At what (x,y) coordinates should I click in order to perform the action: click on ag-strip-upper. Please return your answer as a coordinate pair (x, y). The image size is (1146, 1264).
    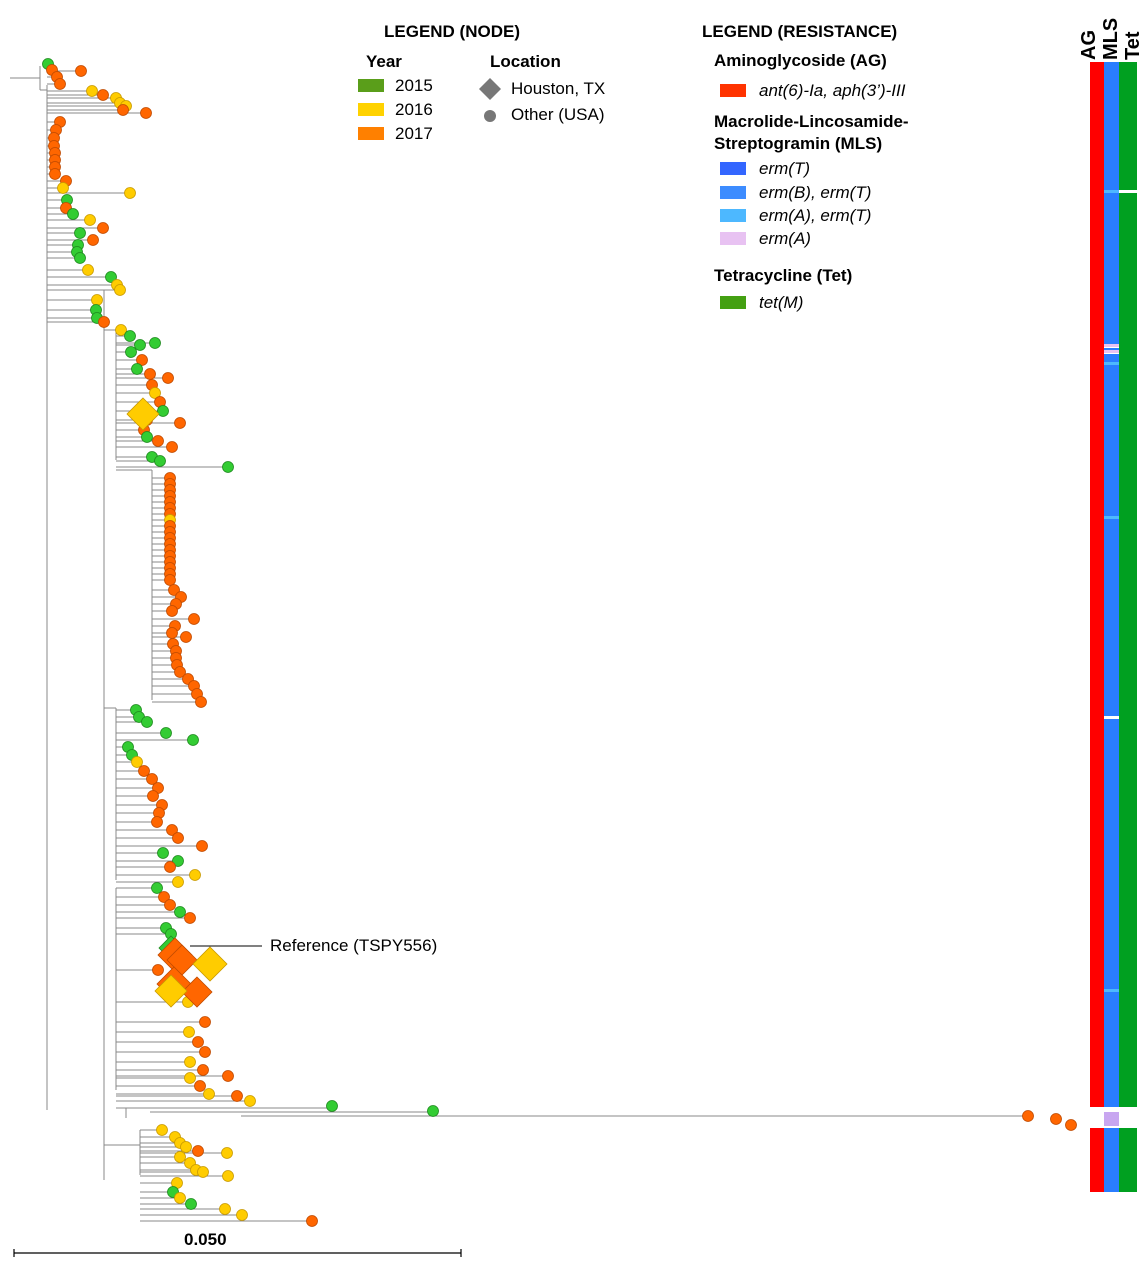
    Looking at the image, I should click on (1097, 584).